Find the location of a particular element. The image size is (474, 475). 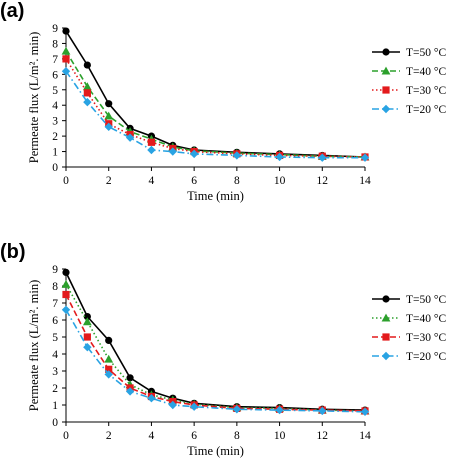

x-tick-label: 6 is located at coordinates (194, 436).